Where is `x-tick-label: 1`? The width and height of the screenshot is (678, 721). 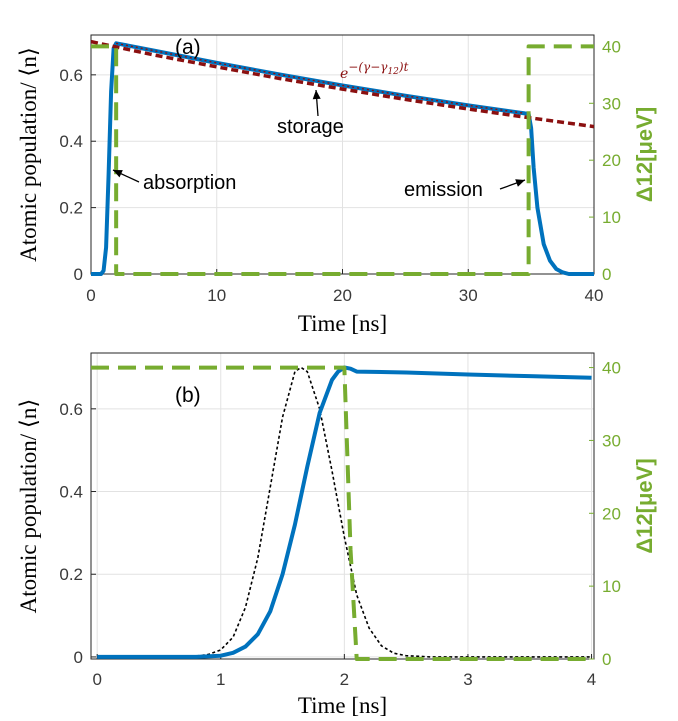 x-tick-label: 1 is located at coordinates (220, 679).